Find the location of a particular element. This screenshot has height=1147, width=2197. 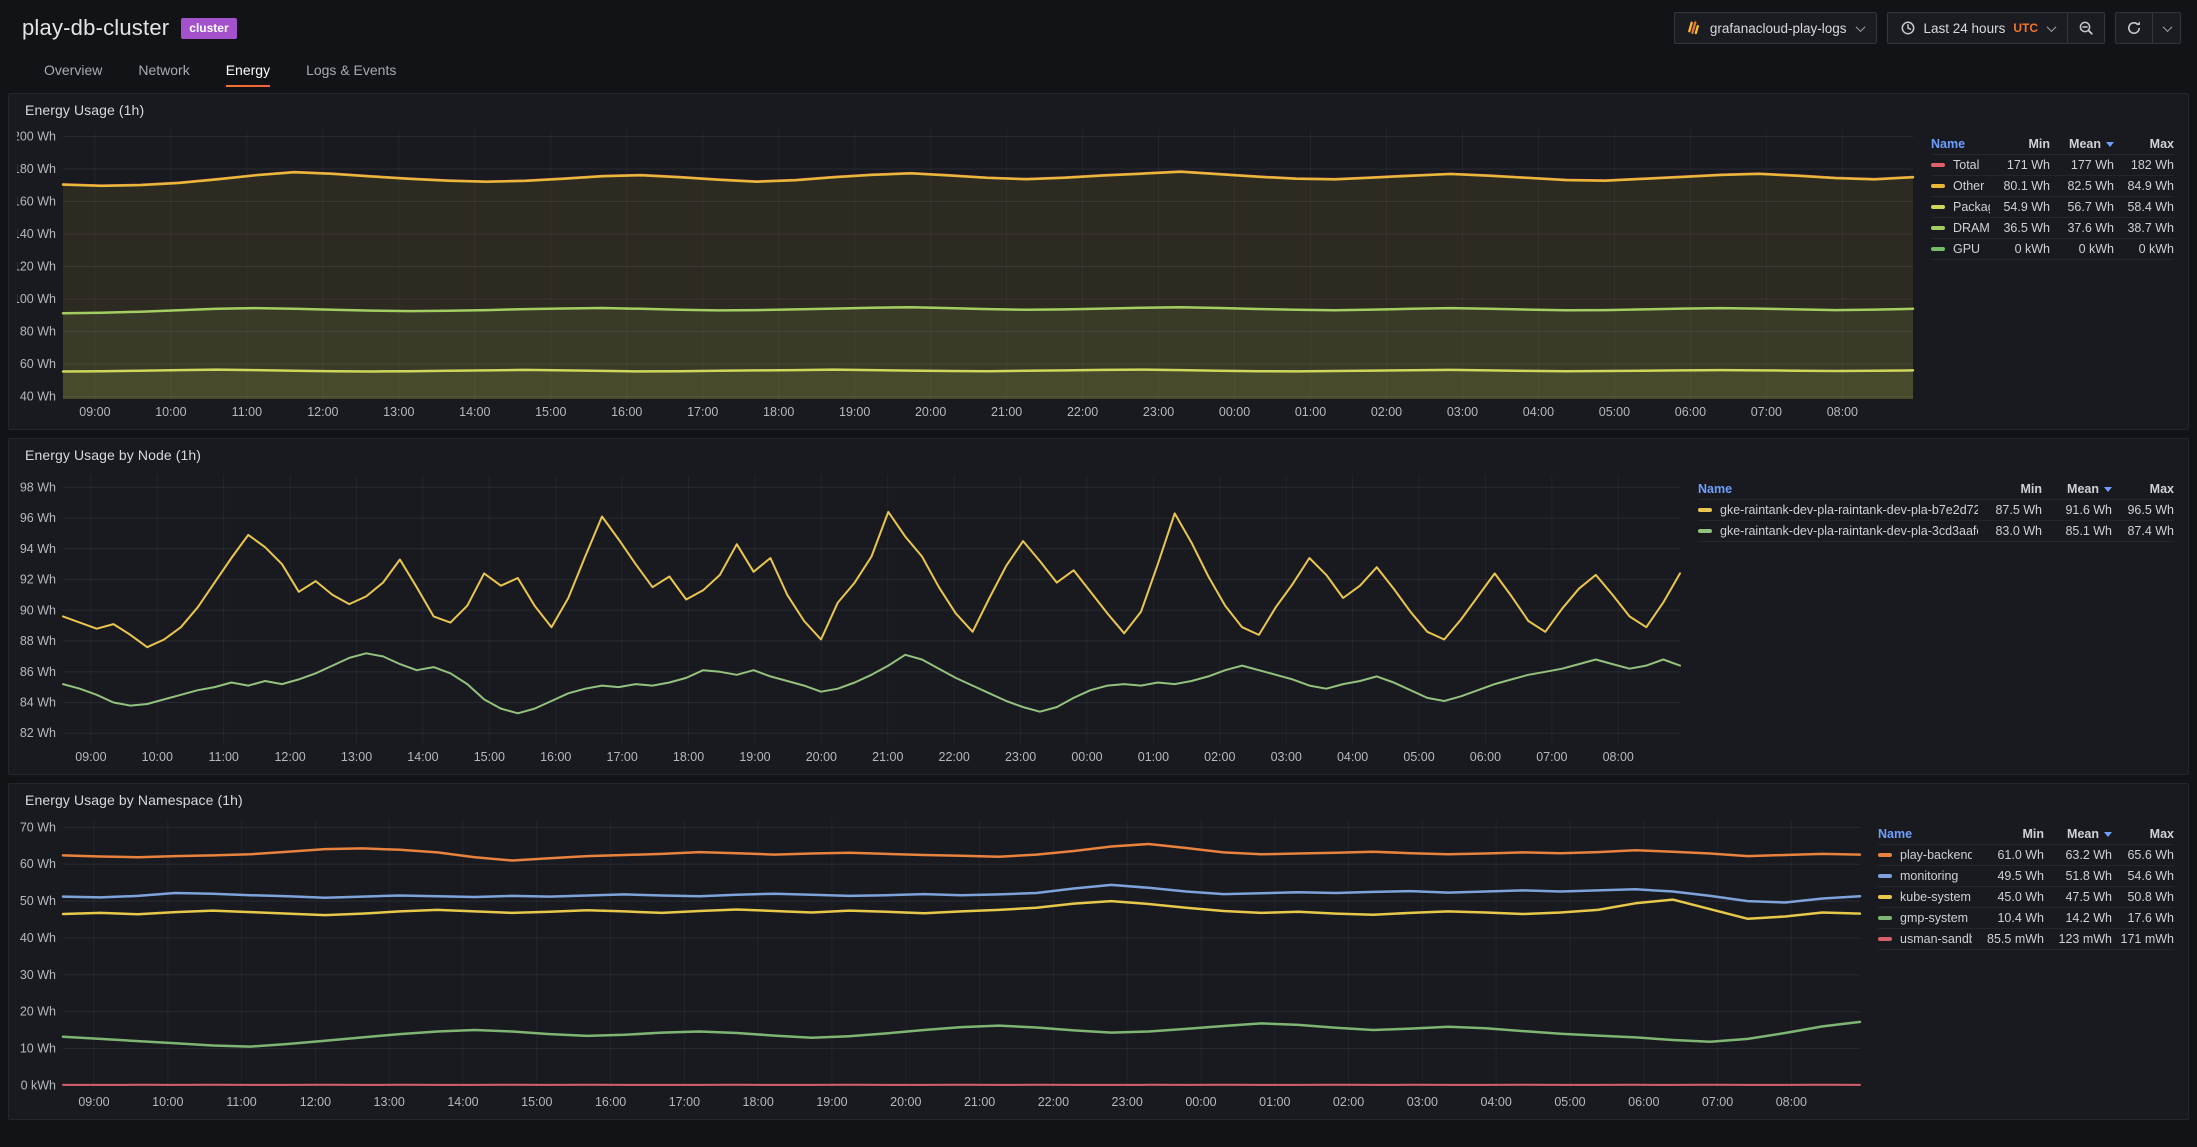

x-axis-tick-label: 18:00 is located at coordinates (688, 757).